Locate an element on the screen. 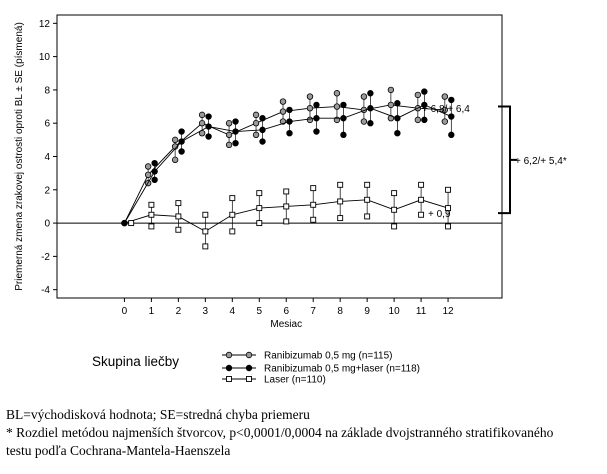  x-tick-label: 10 is located at coordinates (395, 311).